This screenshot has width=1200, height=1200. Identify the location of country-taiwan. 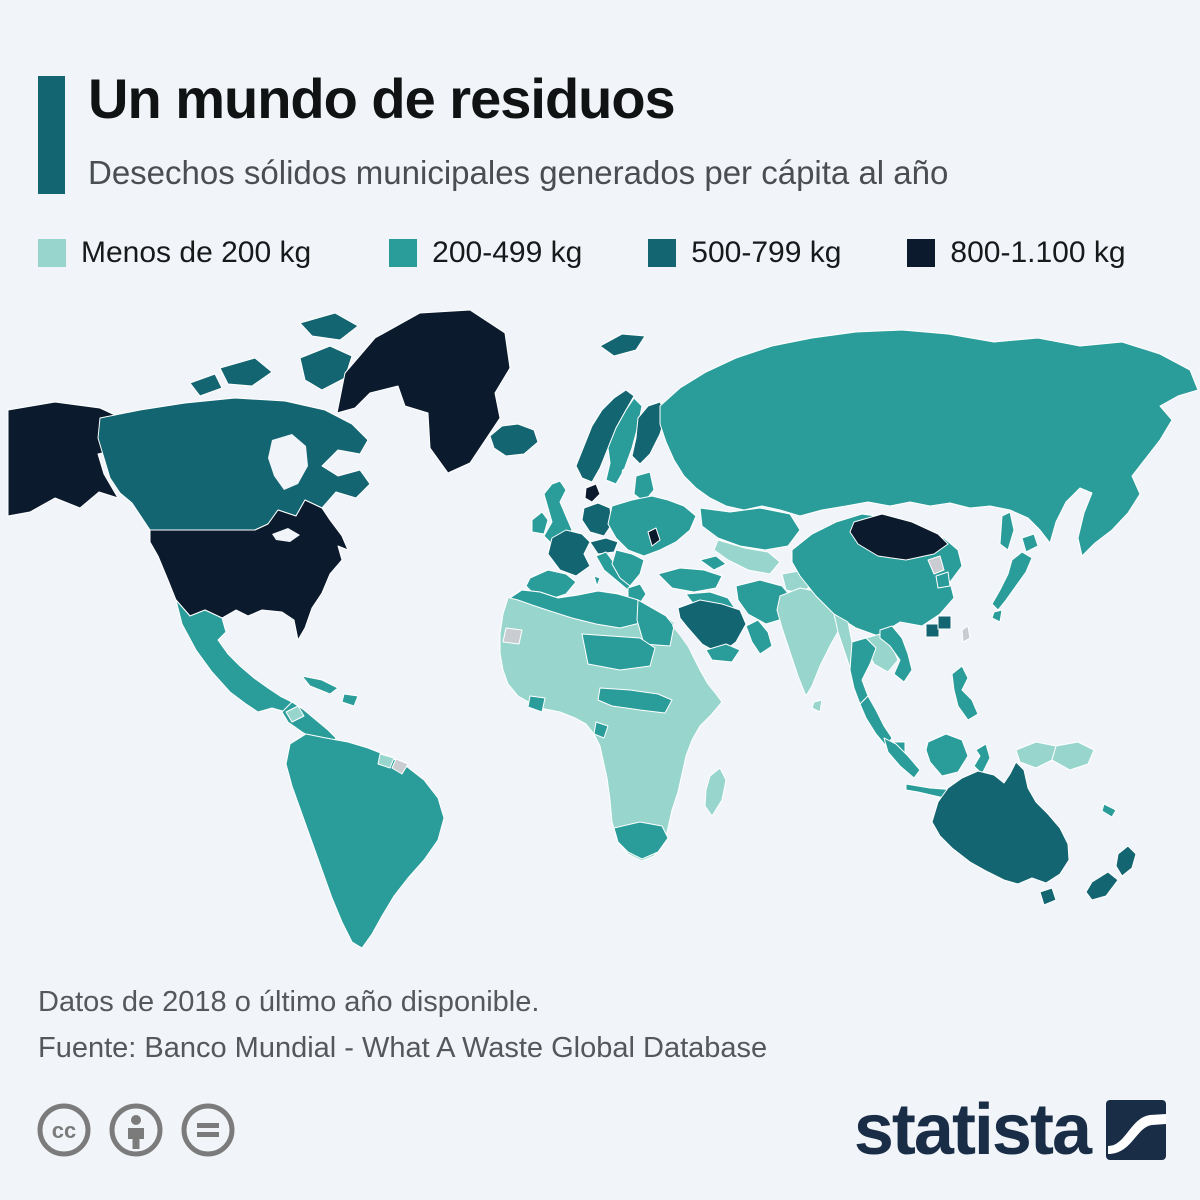
(966, 634).